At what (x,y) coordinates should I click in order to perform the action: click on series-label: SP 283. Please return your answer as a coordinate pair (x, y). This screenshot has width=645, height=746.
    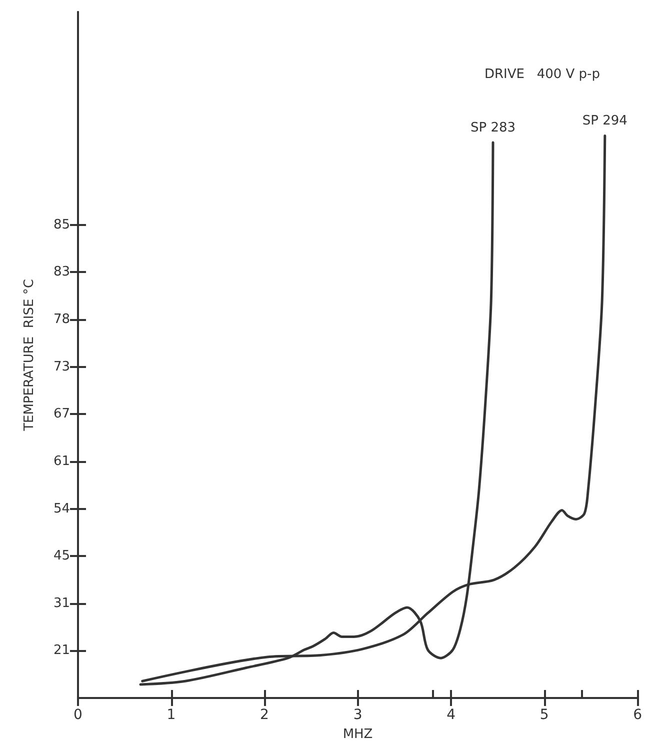
    Looking at the image, I should click on (493, 128).